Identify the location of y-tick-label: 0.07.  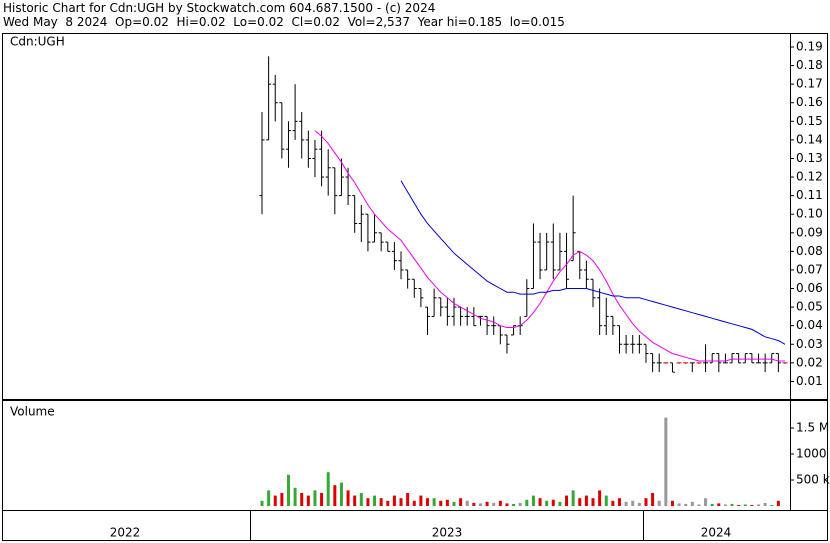
(809, 269).